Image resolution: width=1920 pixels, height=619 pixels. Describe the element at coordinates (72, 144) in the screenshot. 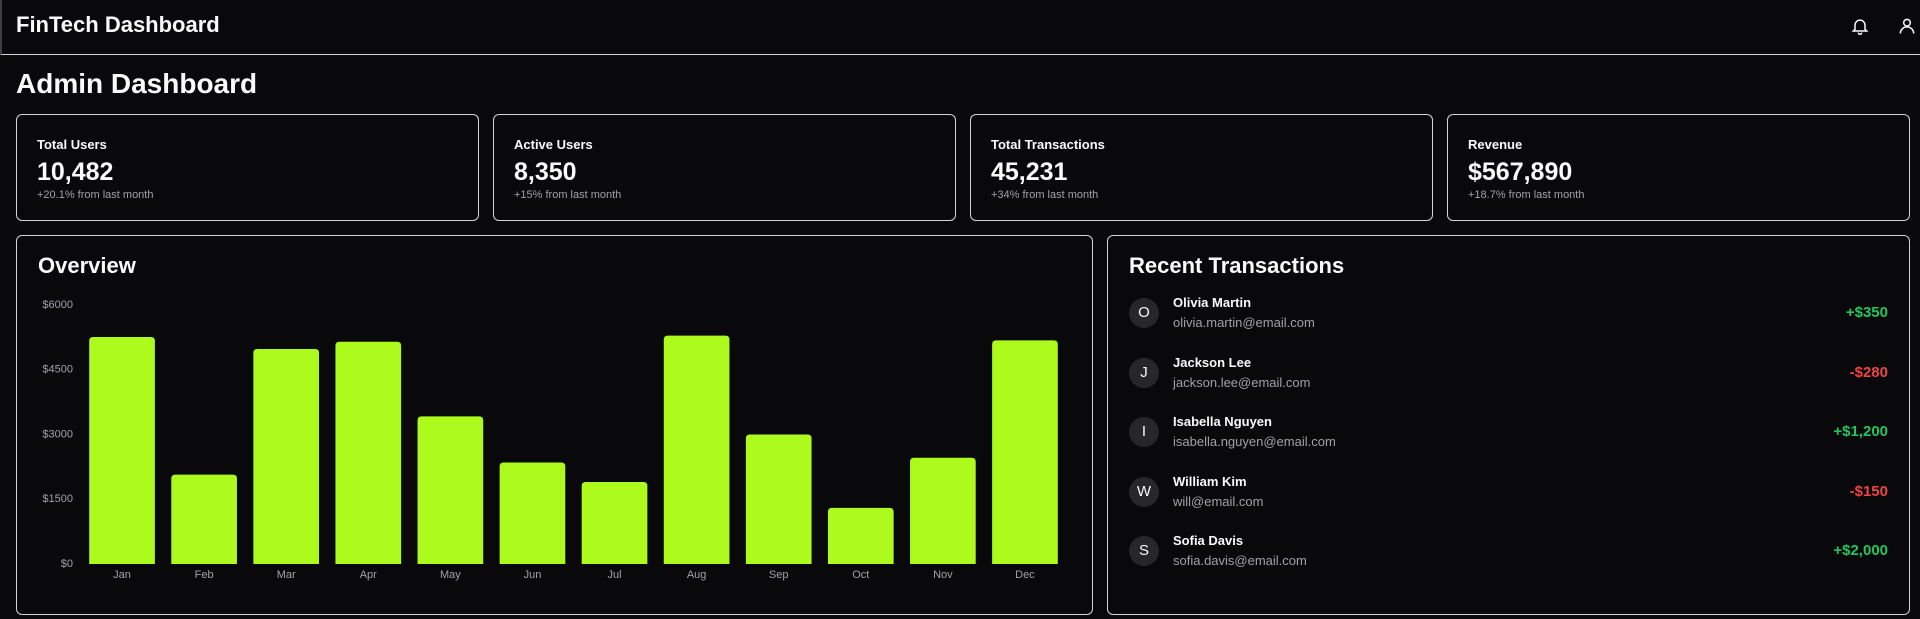

I see `stat-label: Total Users` at that location.